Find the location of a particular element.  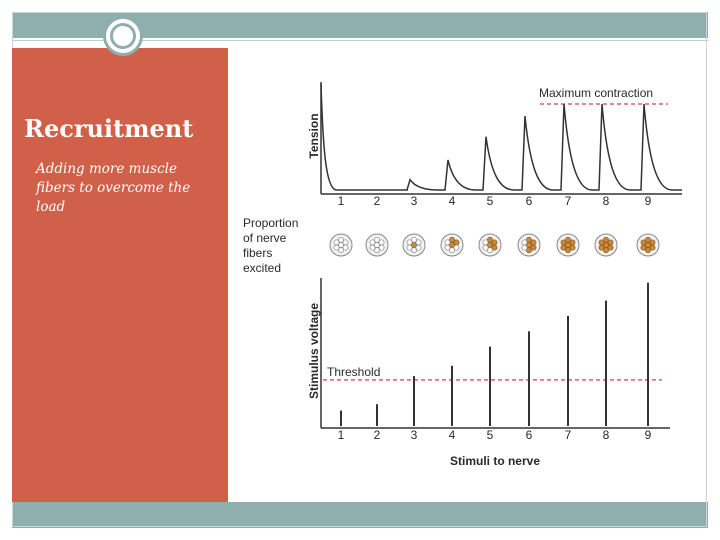

tension-tick-label: 6 is located at coordinates (529, 201).